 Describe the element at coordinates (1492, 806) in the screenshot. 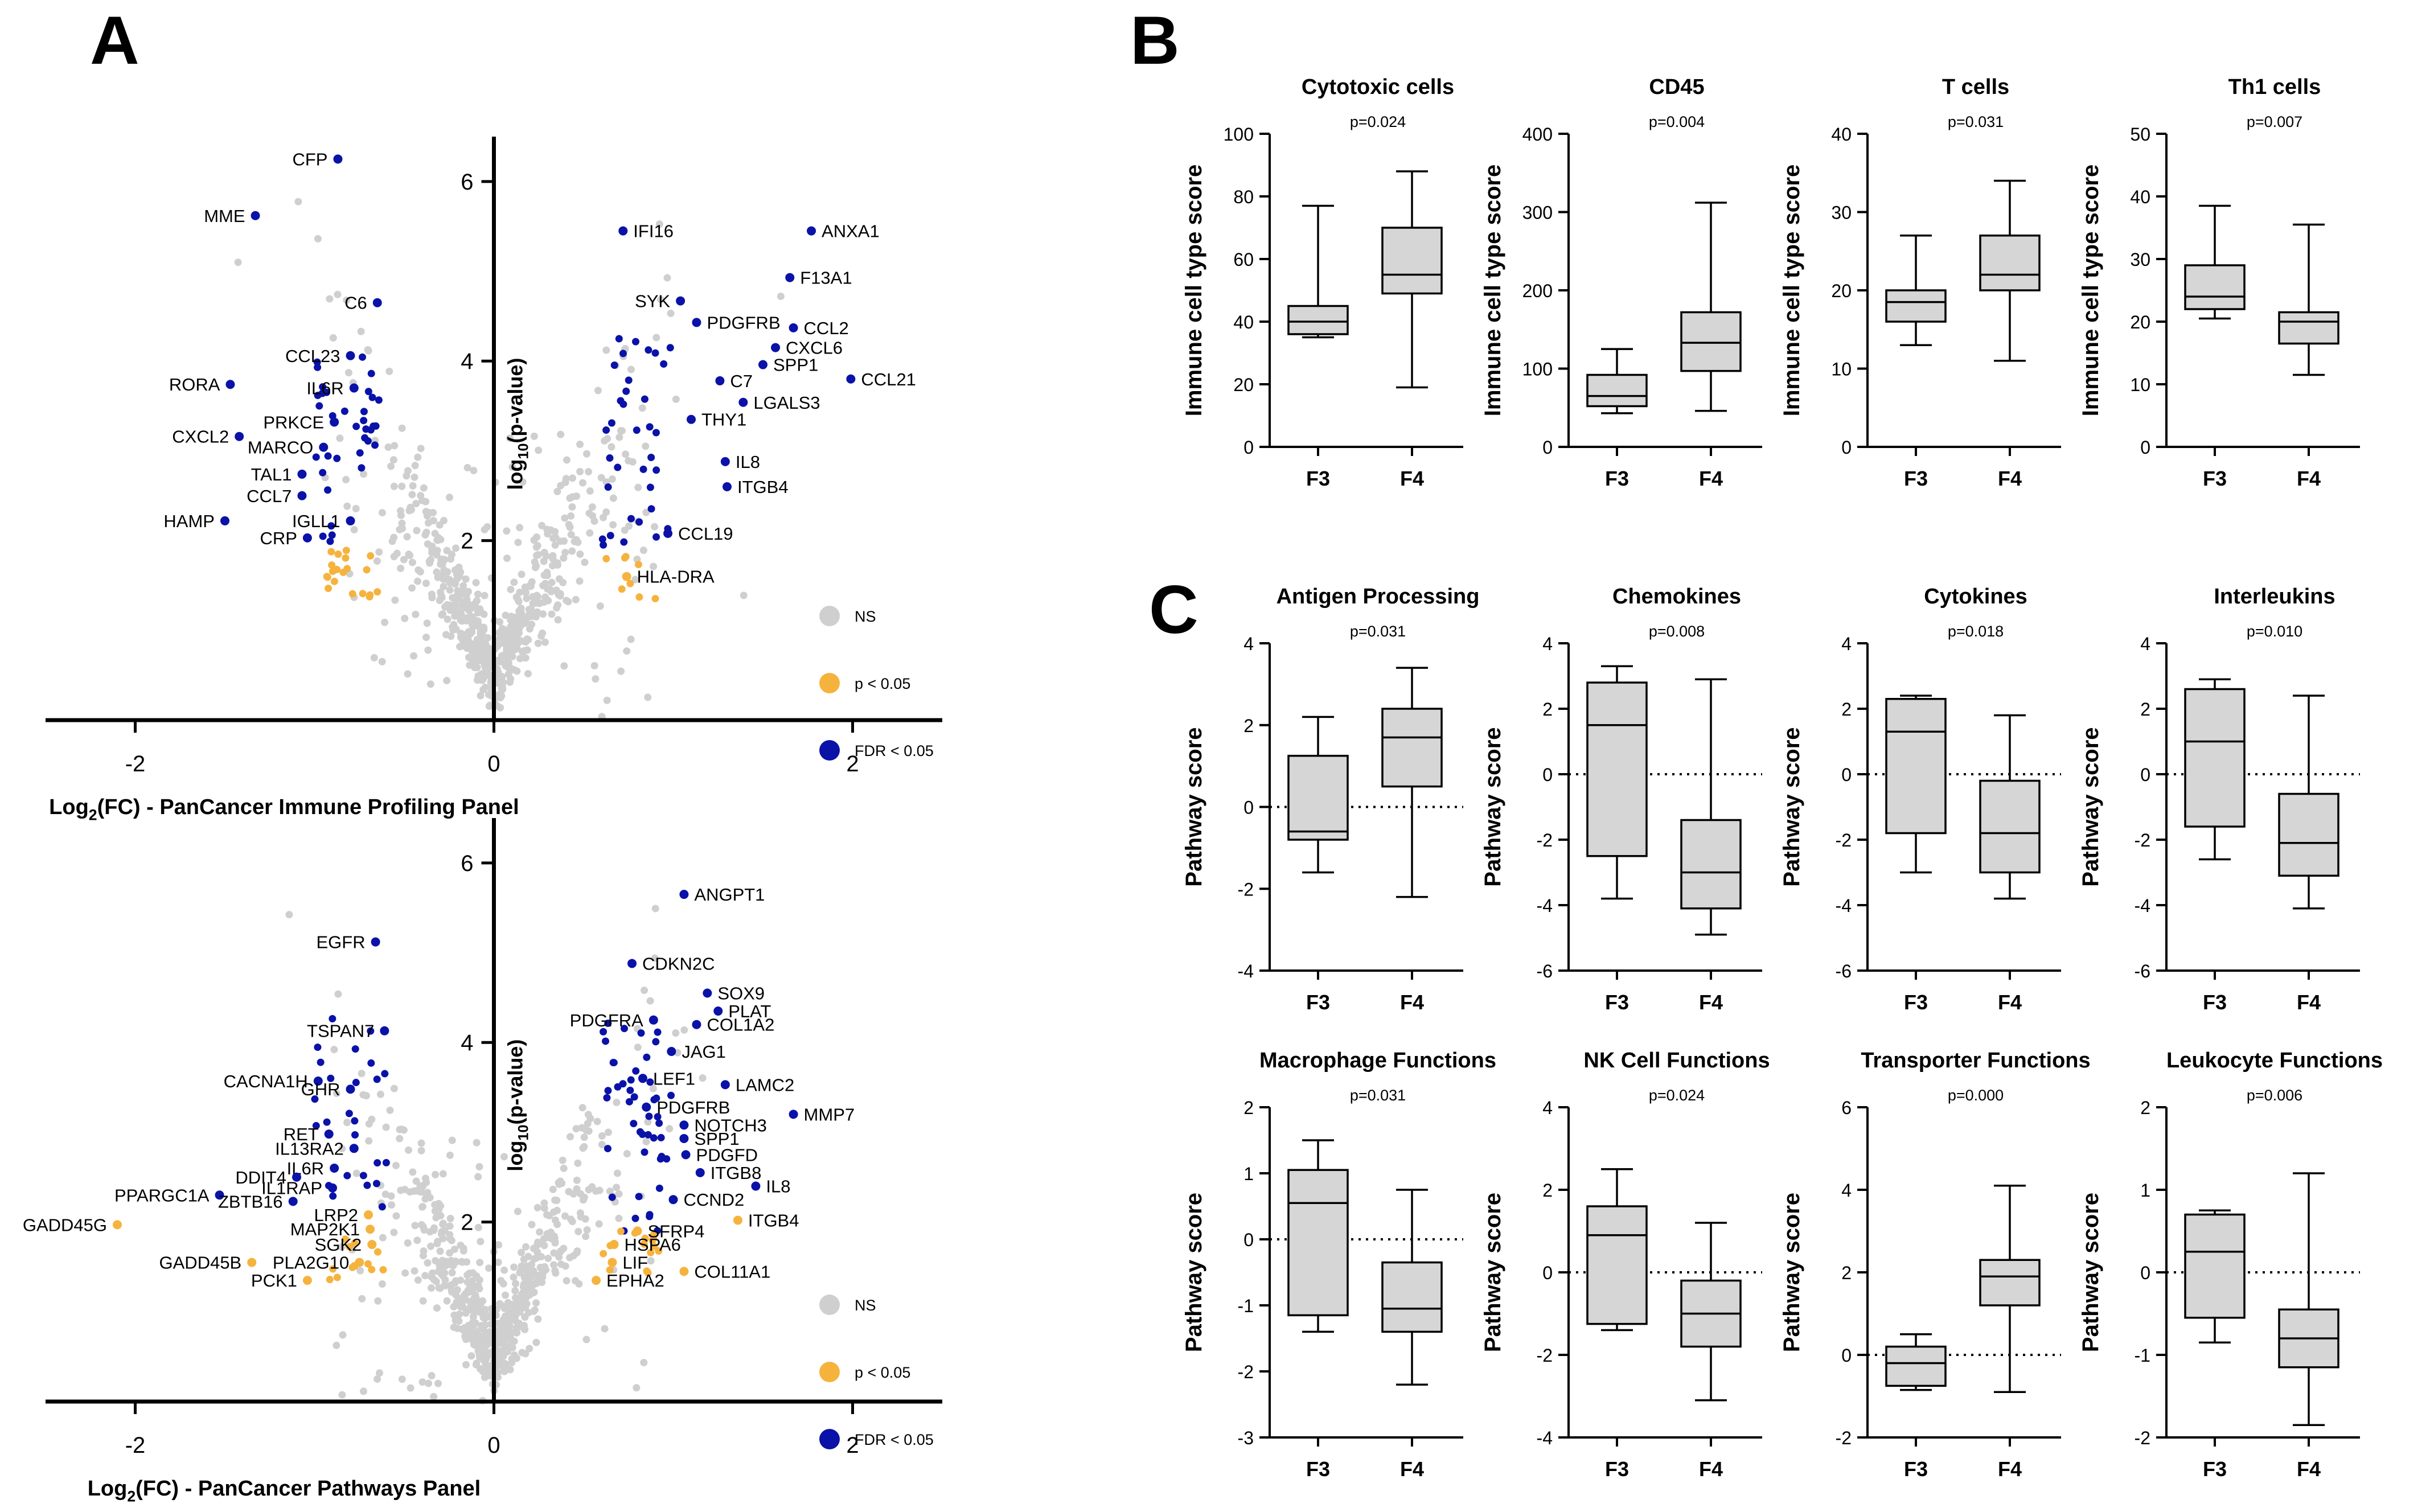

I see `y-axis-label: Pathway score` at that location.